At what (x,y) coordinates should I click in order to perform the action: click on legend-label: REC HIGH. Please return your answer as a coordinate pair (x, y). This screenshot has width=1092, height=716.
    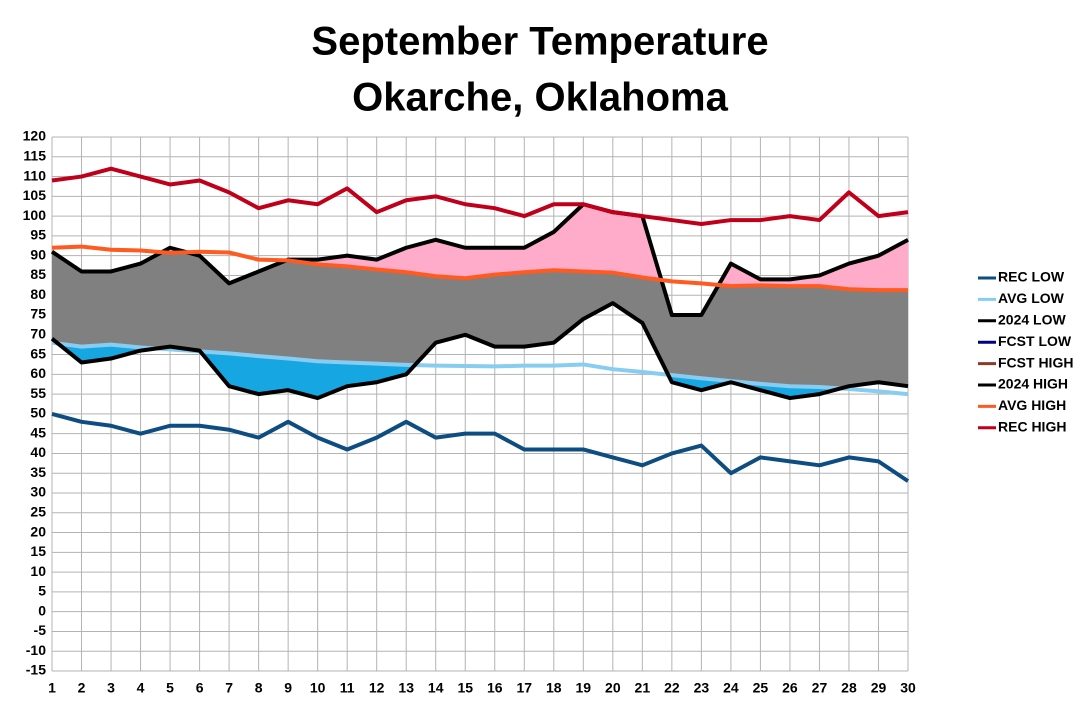
    Looking at the image, I should click on (1032, 427).